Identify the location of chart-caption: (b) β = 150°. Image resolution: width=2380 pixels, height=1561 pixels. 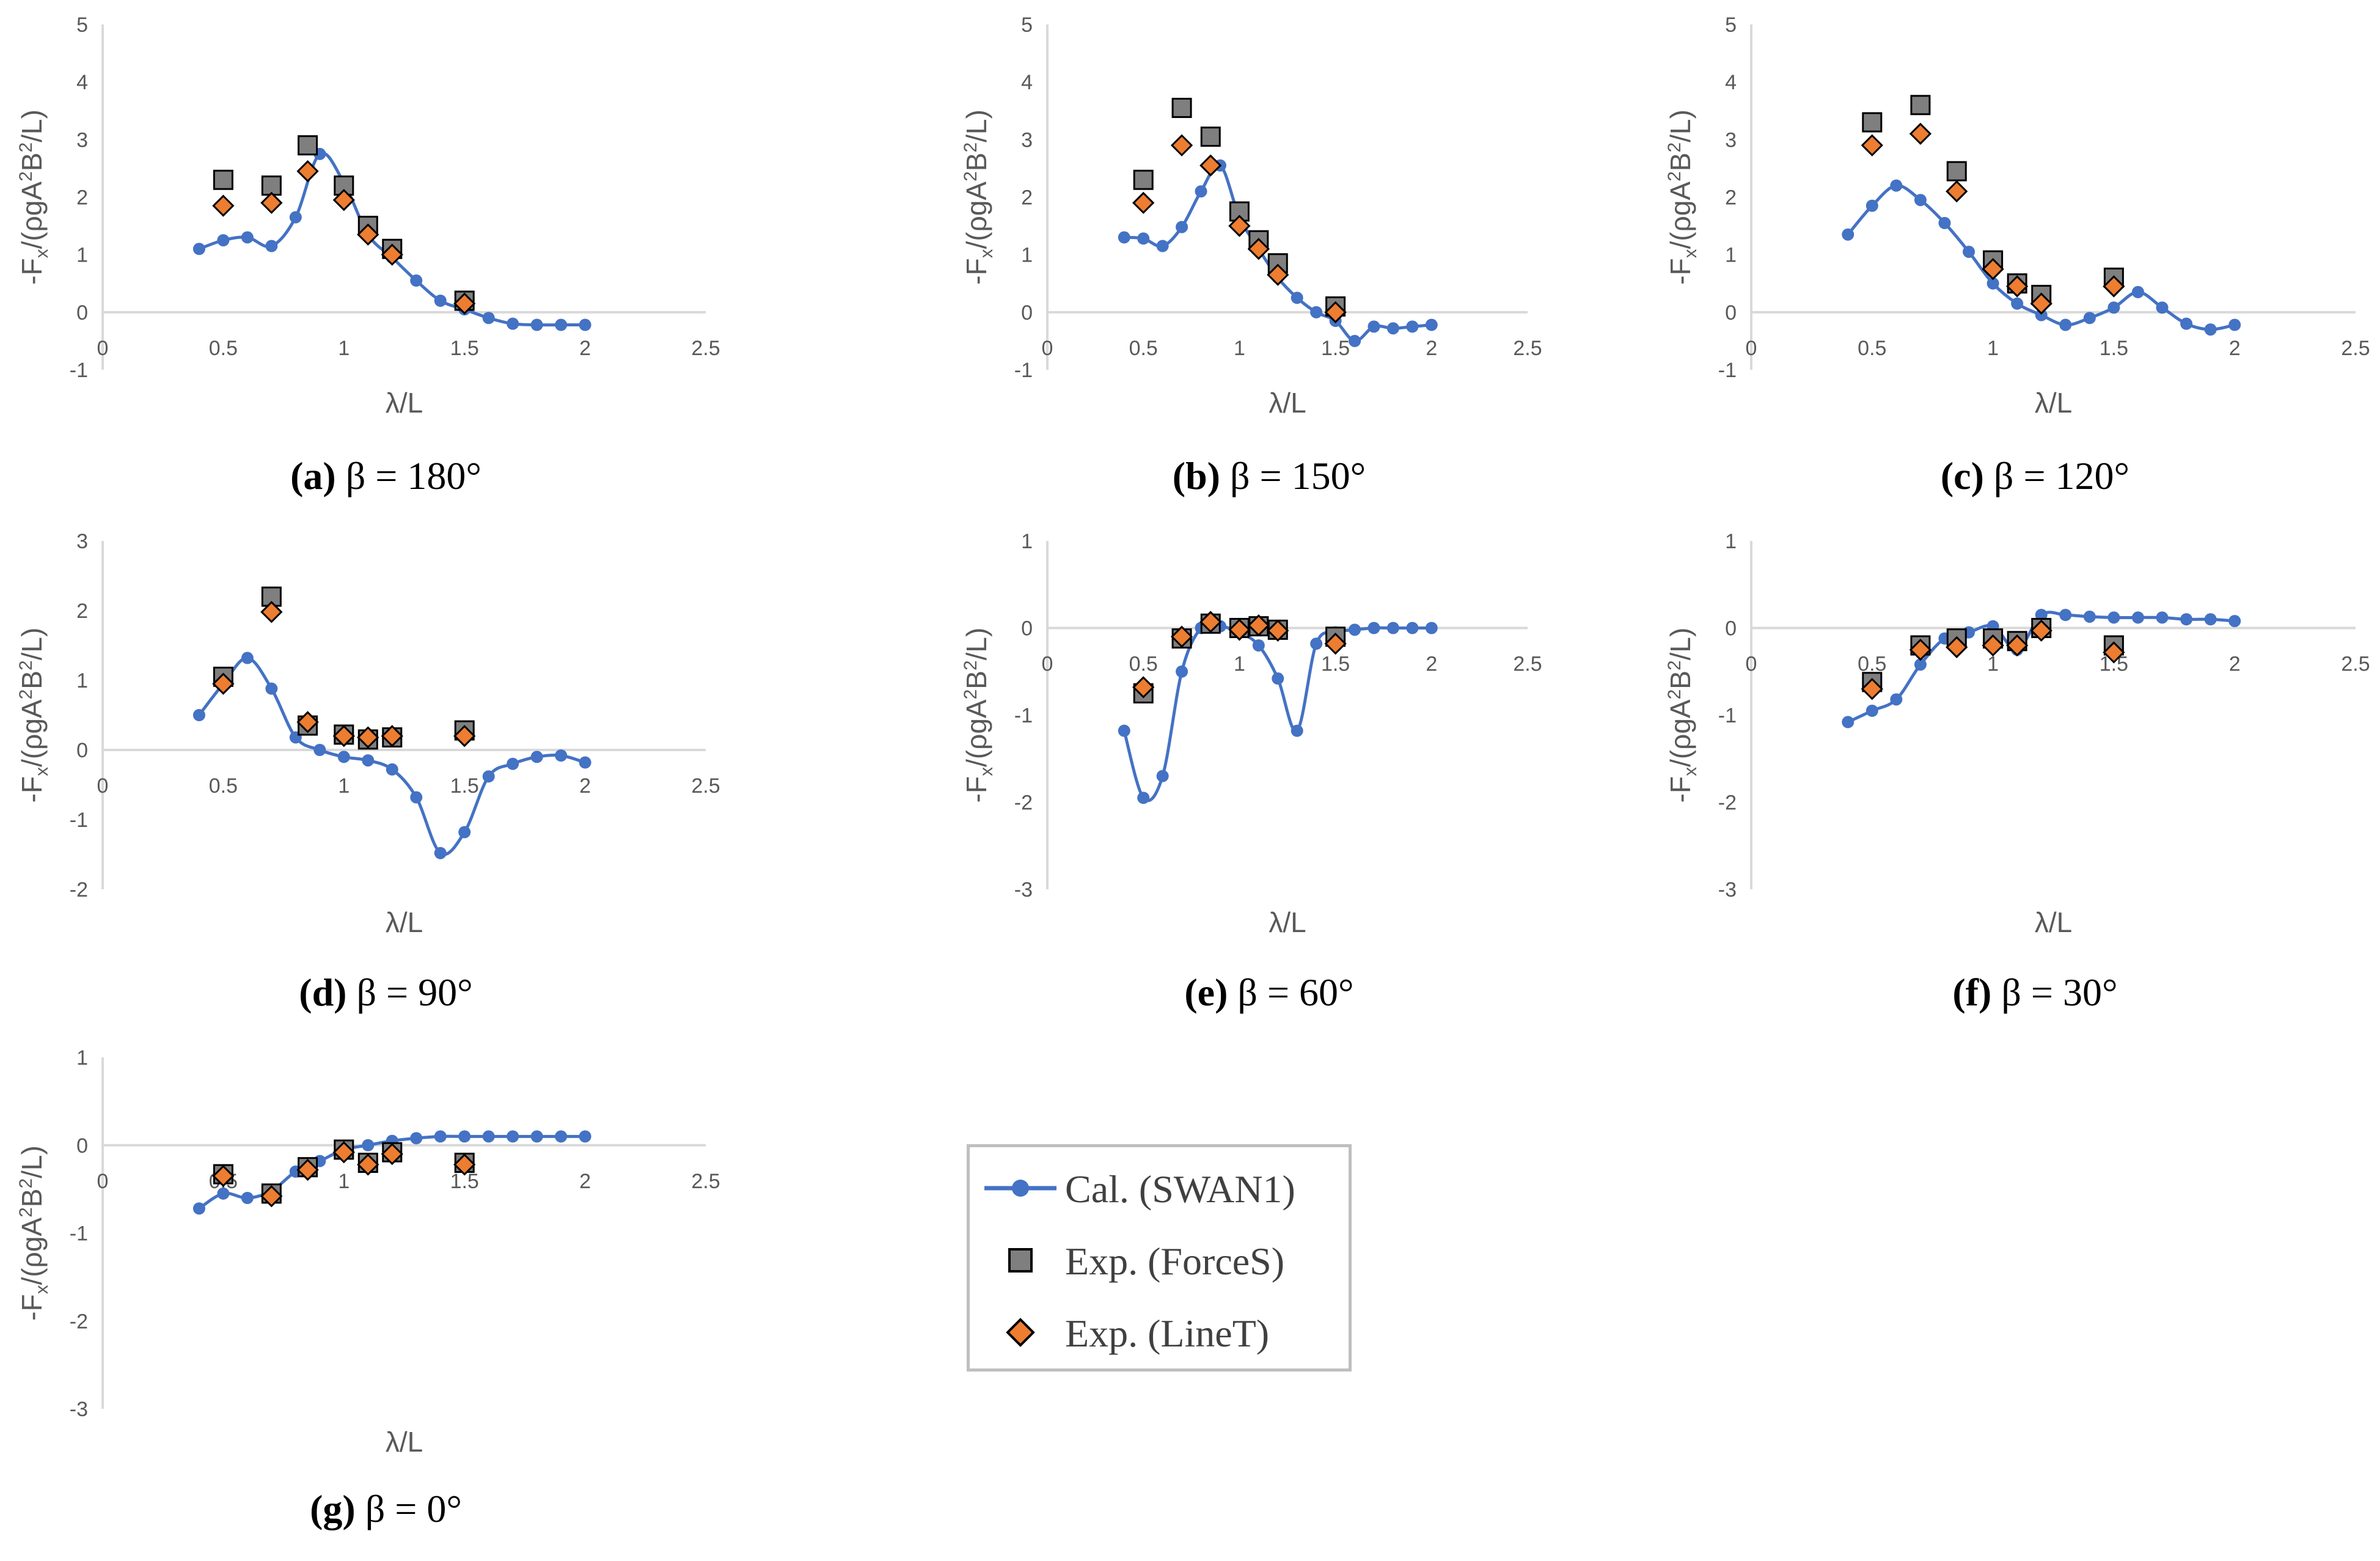
(1269, 476).